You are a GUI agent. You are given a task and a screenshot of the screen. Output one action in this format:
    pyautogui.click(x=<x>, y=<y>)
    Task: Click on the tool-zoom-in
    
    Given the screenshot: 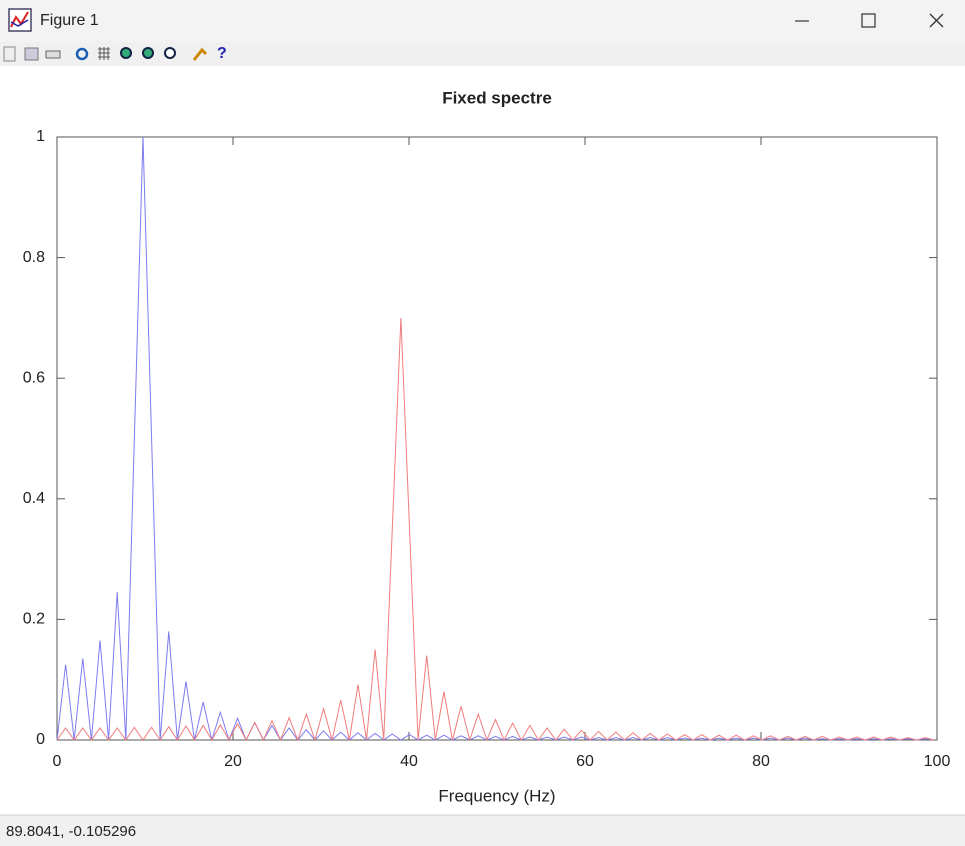 What is the action you would take?
    pyautogui.click(x=126, y=53)
    